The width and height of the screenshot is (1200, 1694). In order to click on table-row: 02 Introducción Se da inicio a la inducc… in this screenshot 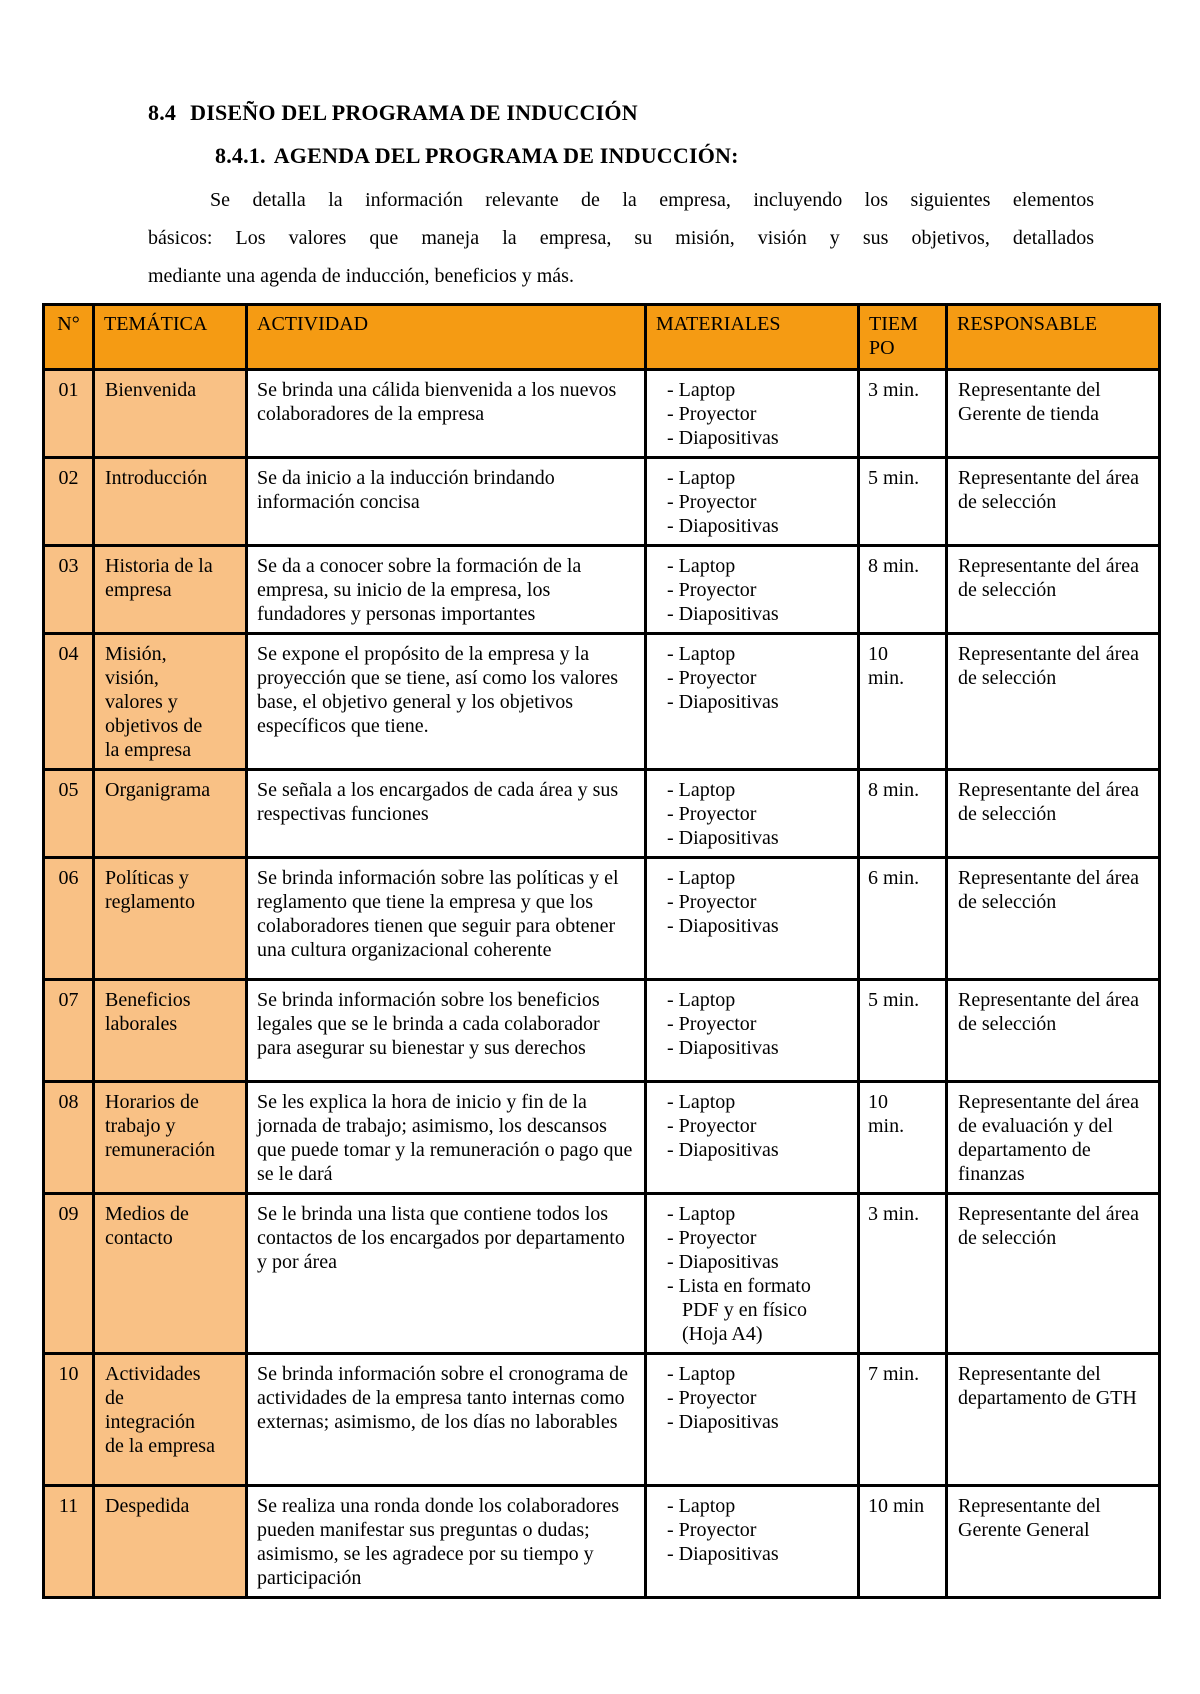, I will do `click(601, 501)`.